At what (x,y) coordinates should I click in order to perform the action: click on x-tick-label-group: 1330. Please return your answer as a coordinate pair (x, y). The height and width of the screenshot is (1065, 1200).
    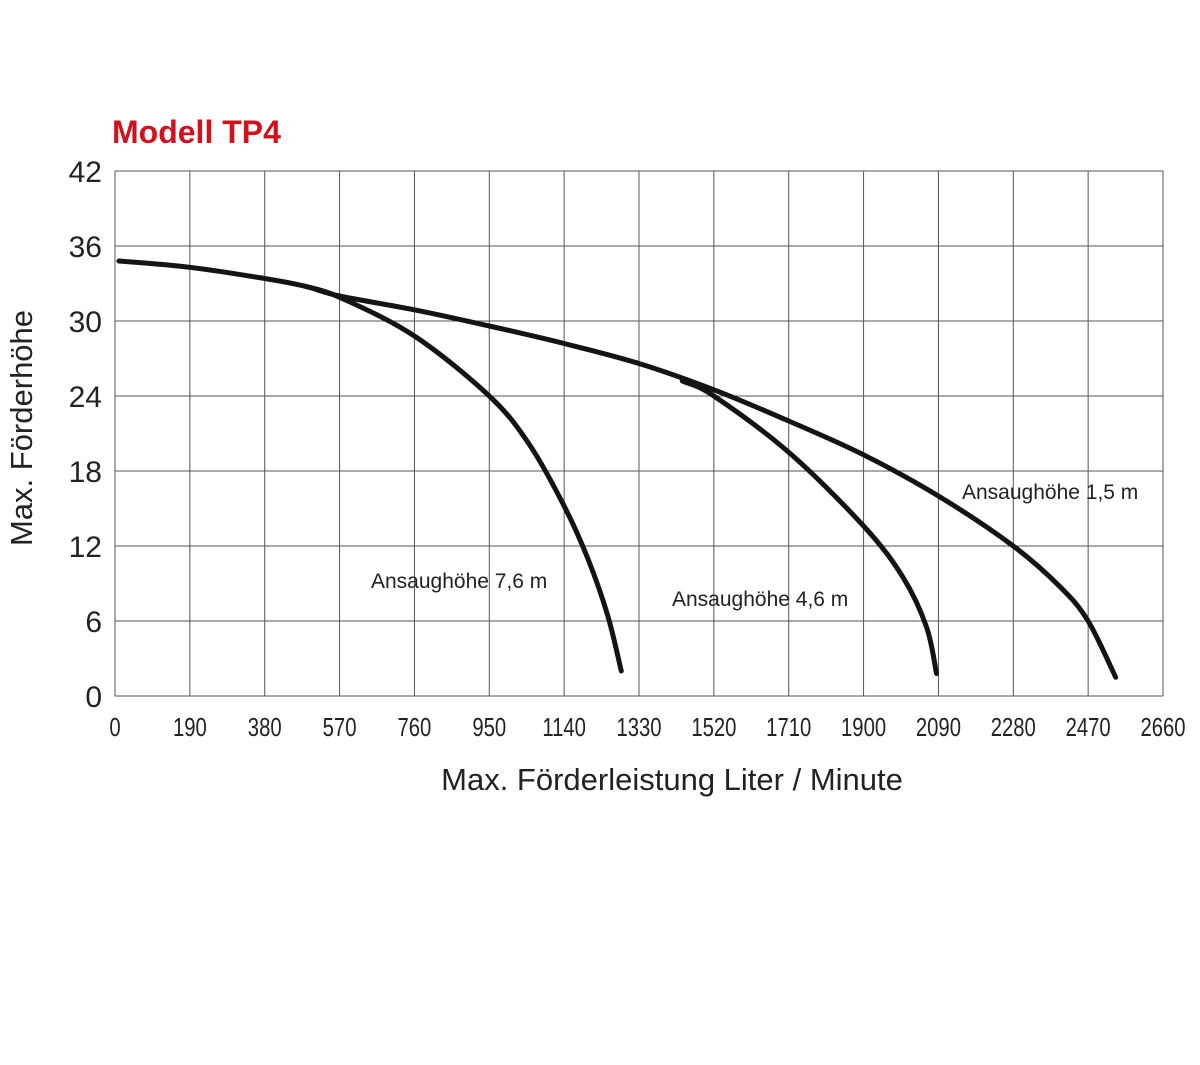
    Looking at the image, I should click on (638, 727).